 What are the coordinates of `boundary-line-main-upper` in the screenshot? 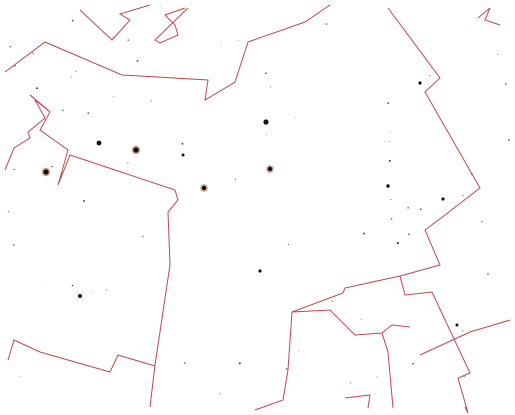 It's located at (167, 52).